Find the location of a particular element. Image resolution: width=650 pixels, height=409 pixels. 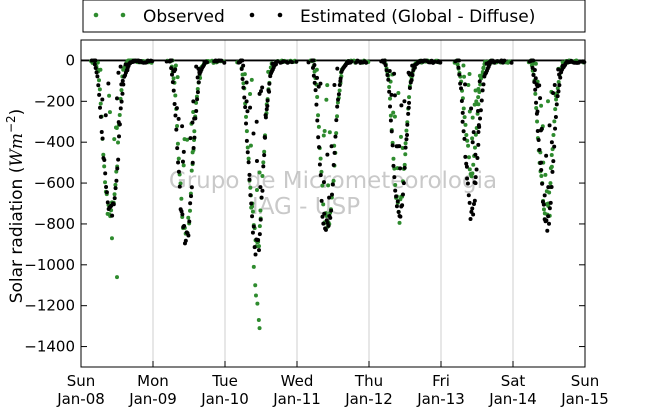

x-tick-label-date: Jan-14 is located at coordinates (512, 399).